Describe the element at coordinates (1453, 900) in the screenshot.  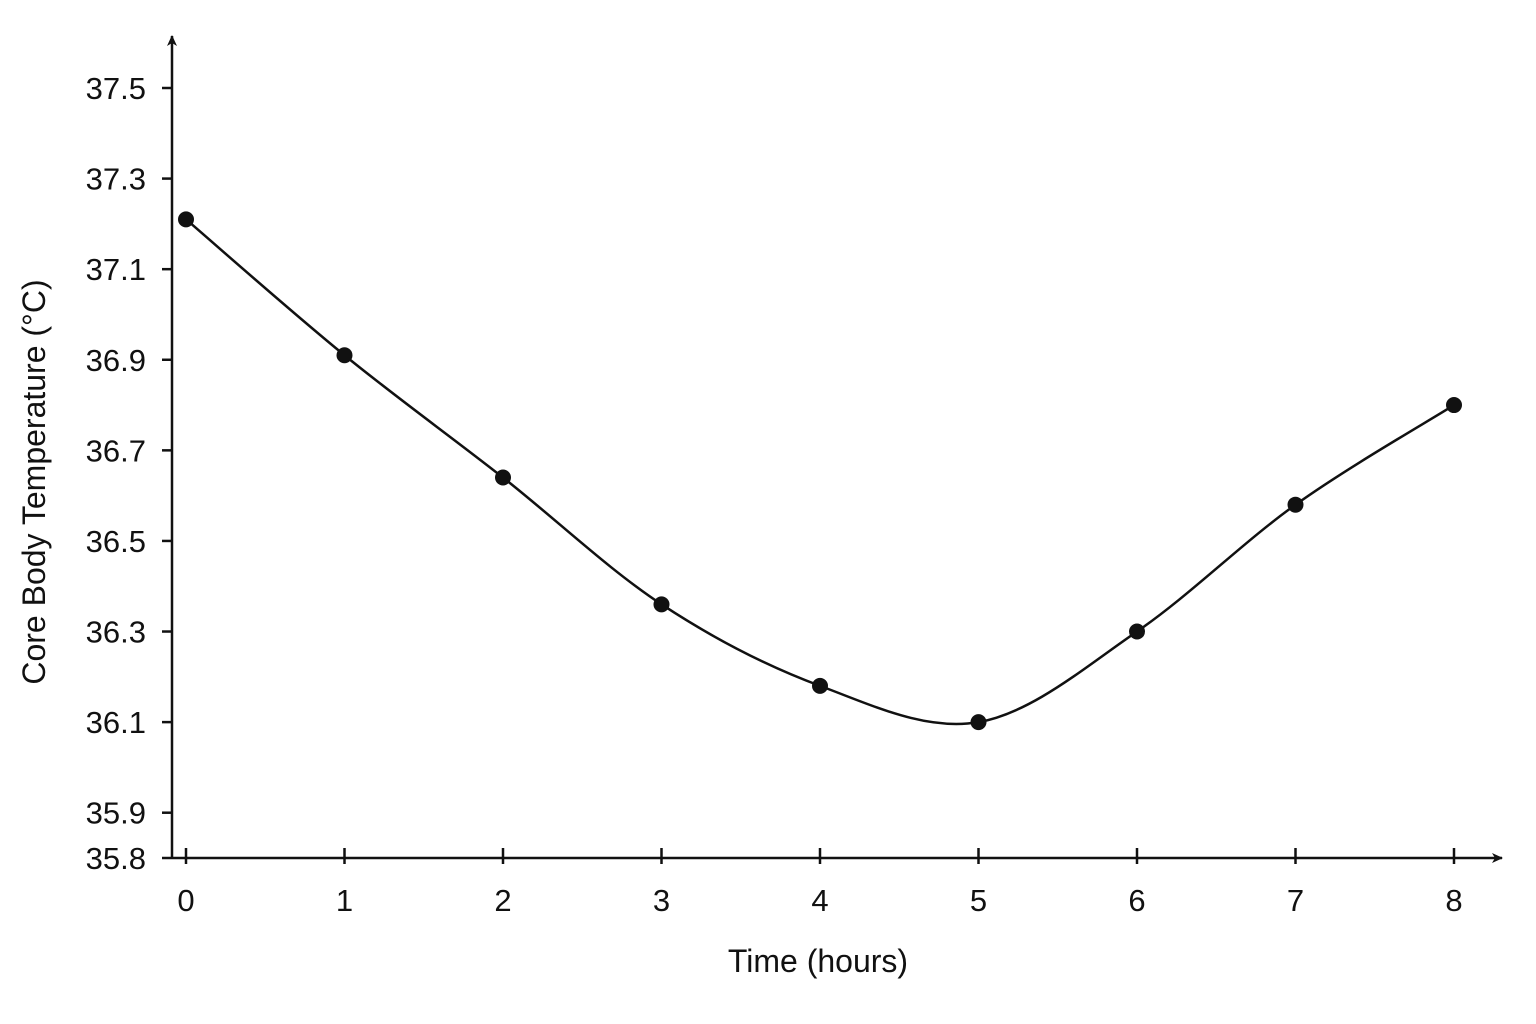
I see `x-tick-label: 8` at that location.